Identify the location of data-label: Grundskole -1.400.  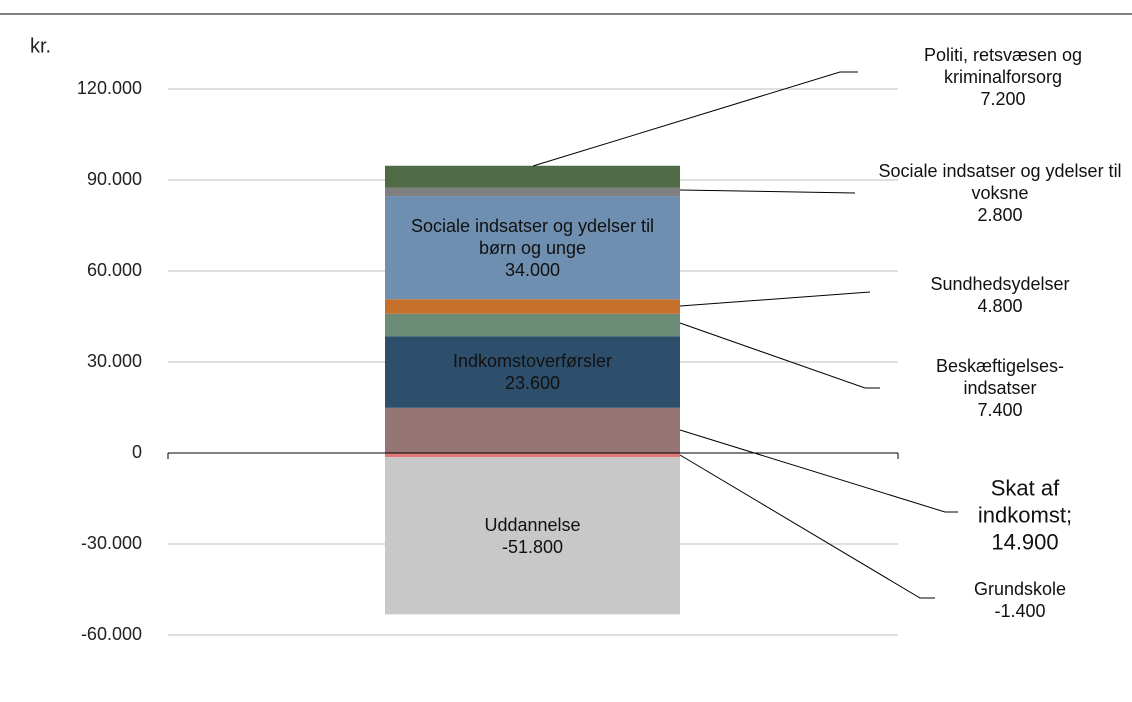
(1020, 600).